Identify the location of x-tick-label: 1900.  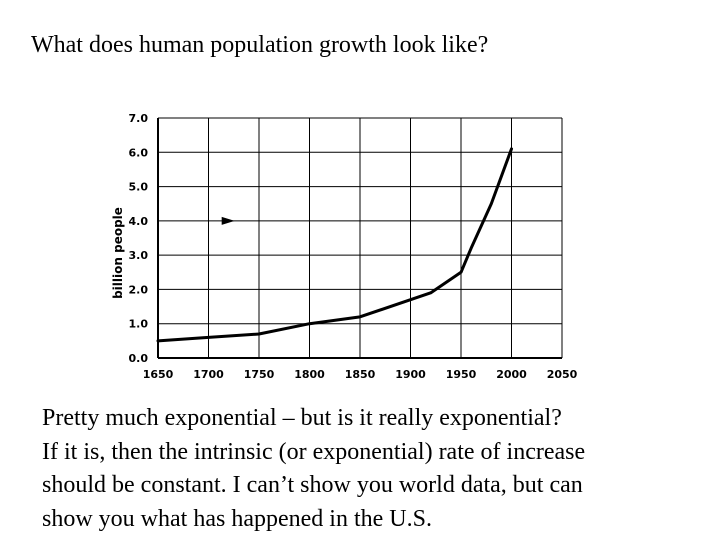
(410, 374).